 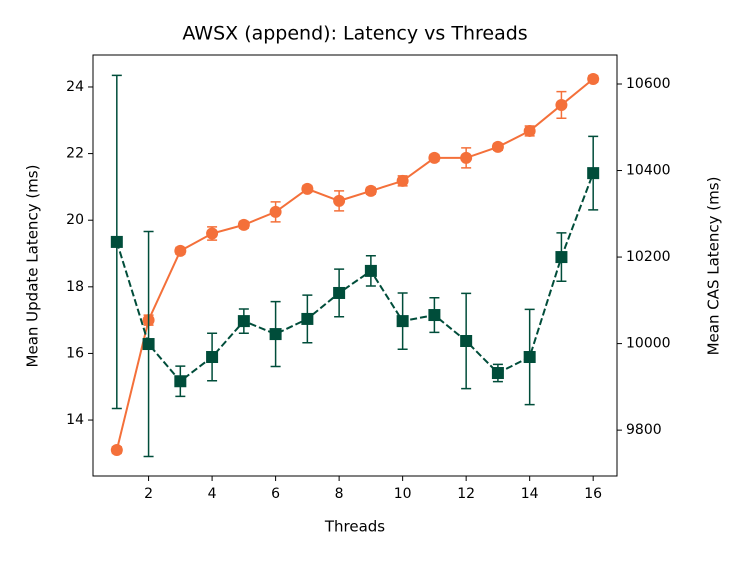 I want to click on y-axis-label: Mean Update Latency (ms), so click(x=33, y=266).